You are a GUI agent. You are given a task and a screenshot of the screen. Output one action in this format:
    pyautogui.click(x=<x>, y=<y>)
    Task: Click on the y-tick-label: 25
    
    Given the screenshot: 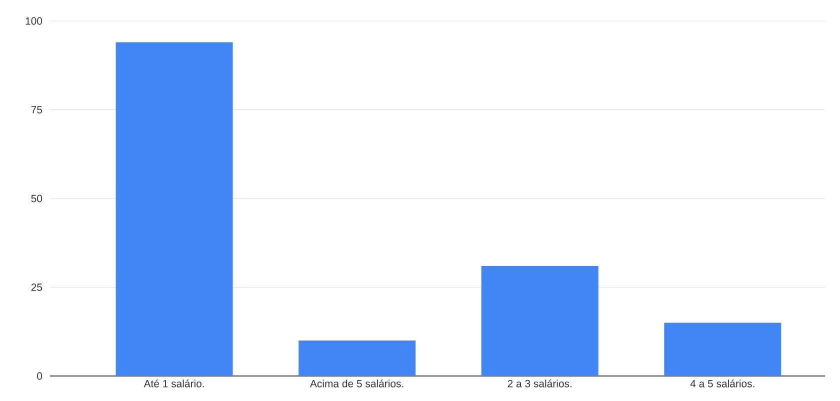 What is the action you would take?
    pyautogui.click(x=36, y=287)
    